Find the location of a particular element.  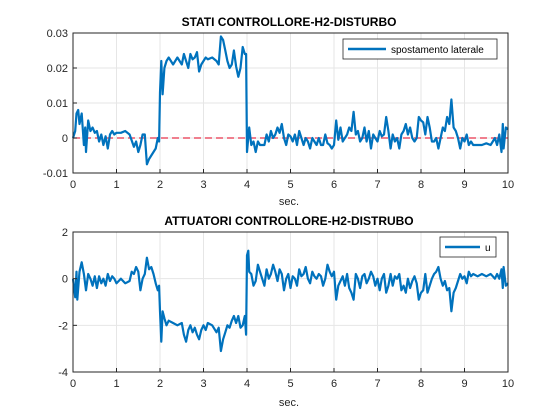

y-tick-label: -2 is located at coordinates (63, 326).